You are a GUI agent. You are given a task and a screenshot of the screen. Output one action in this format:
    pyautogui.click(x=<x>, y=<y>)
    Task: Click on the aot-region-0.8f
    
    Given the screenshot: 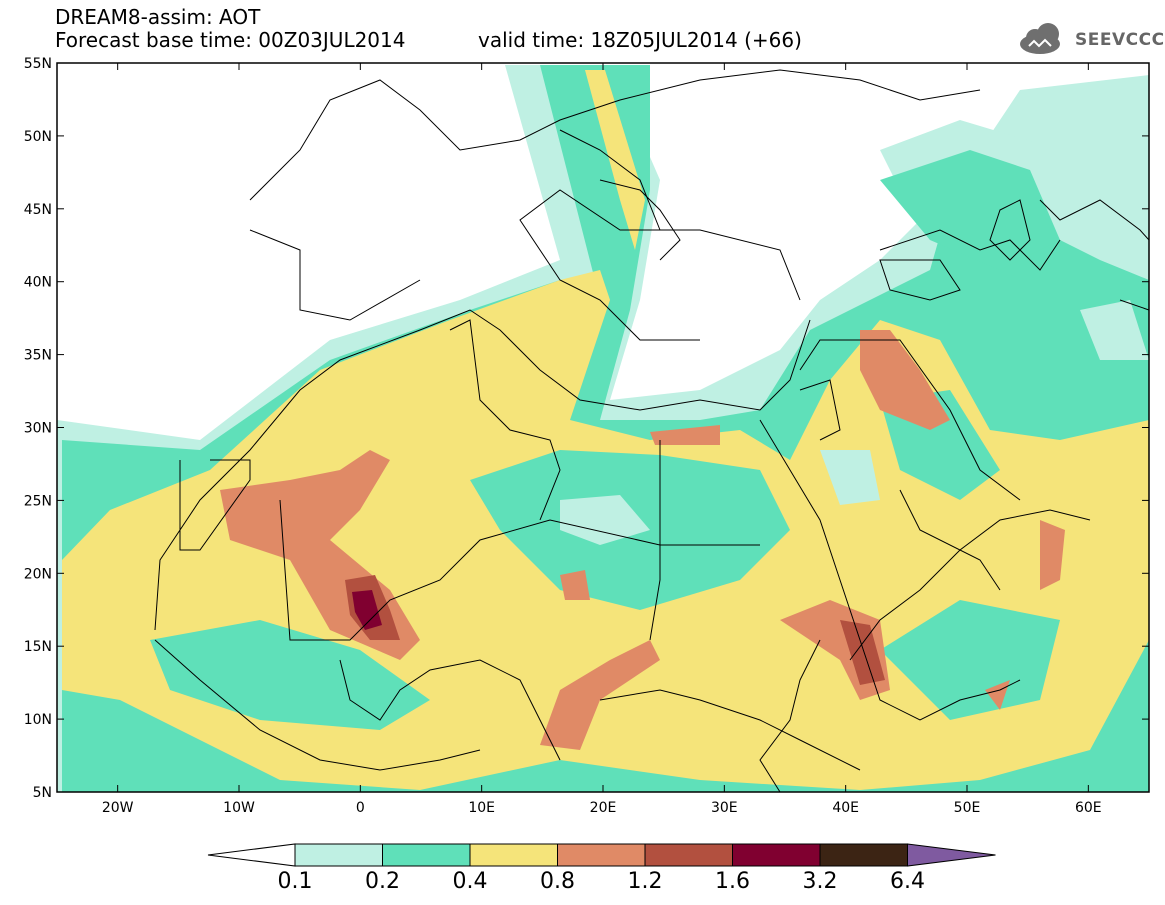 What is the action you would take?
    pyautogui.click(x=575, y=585)
    